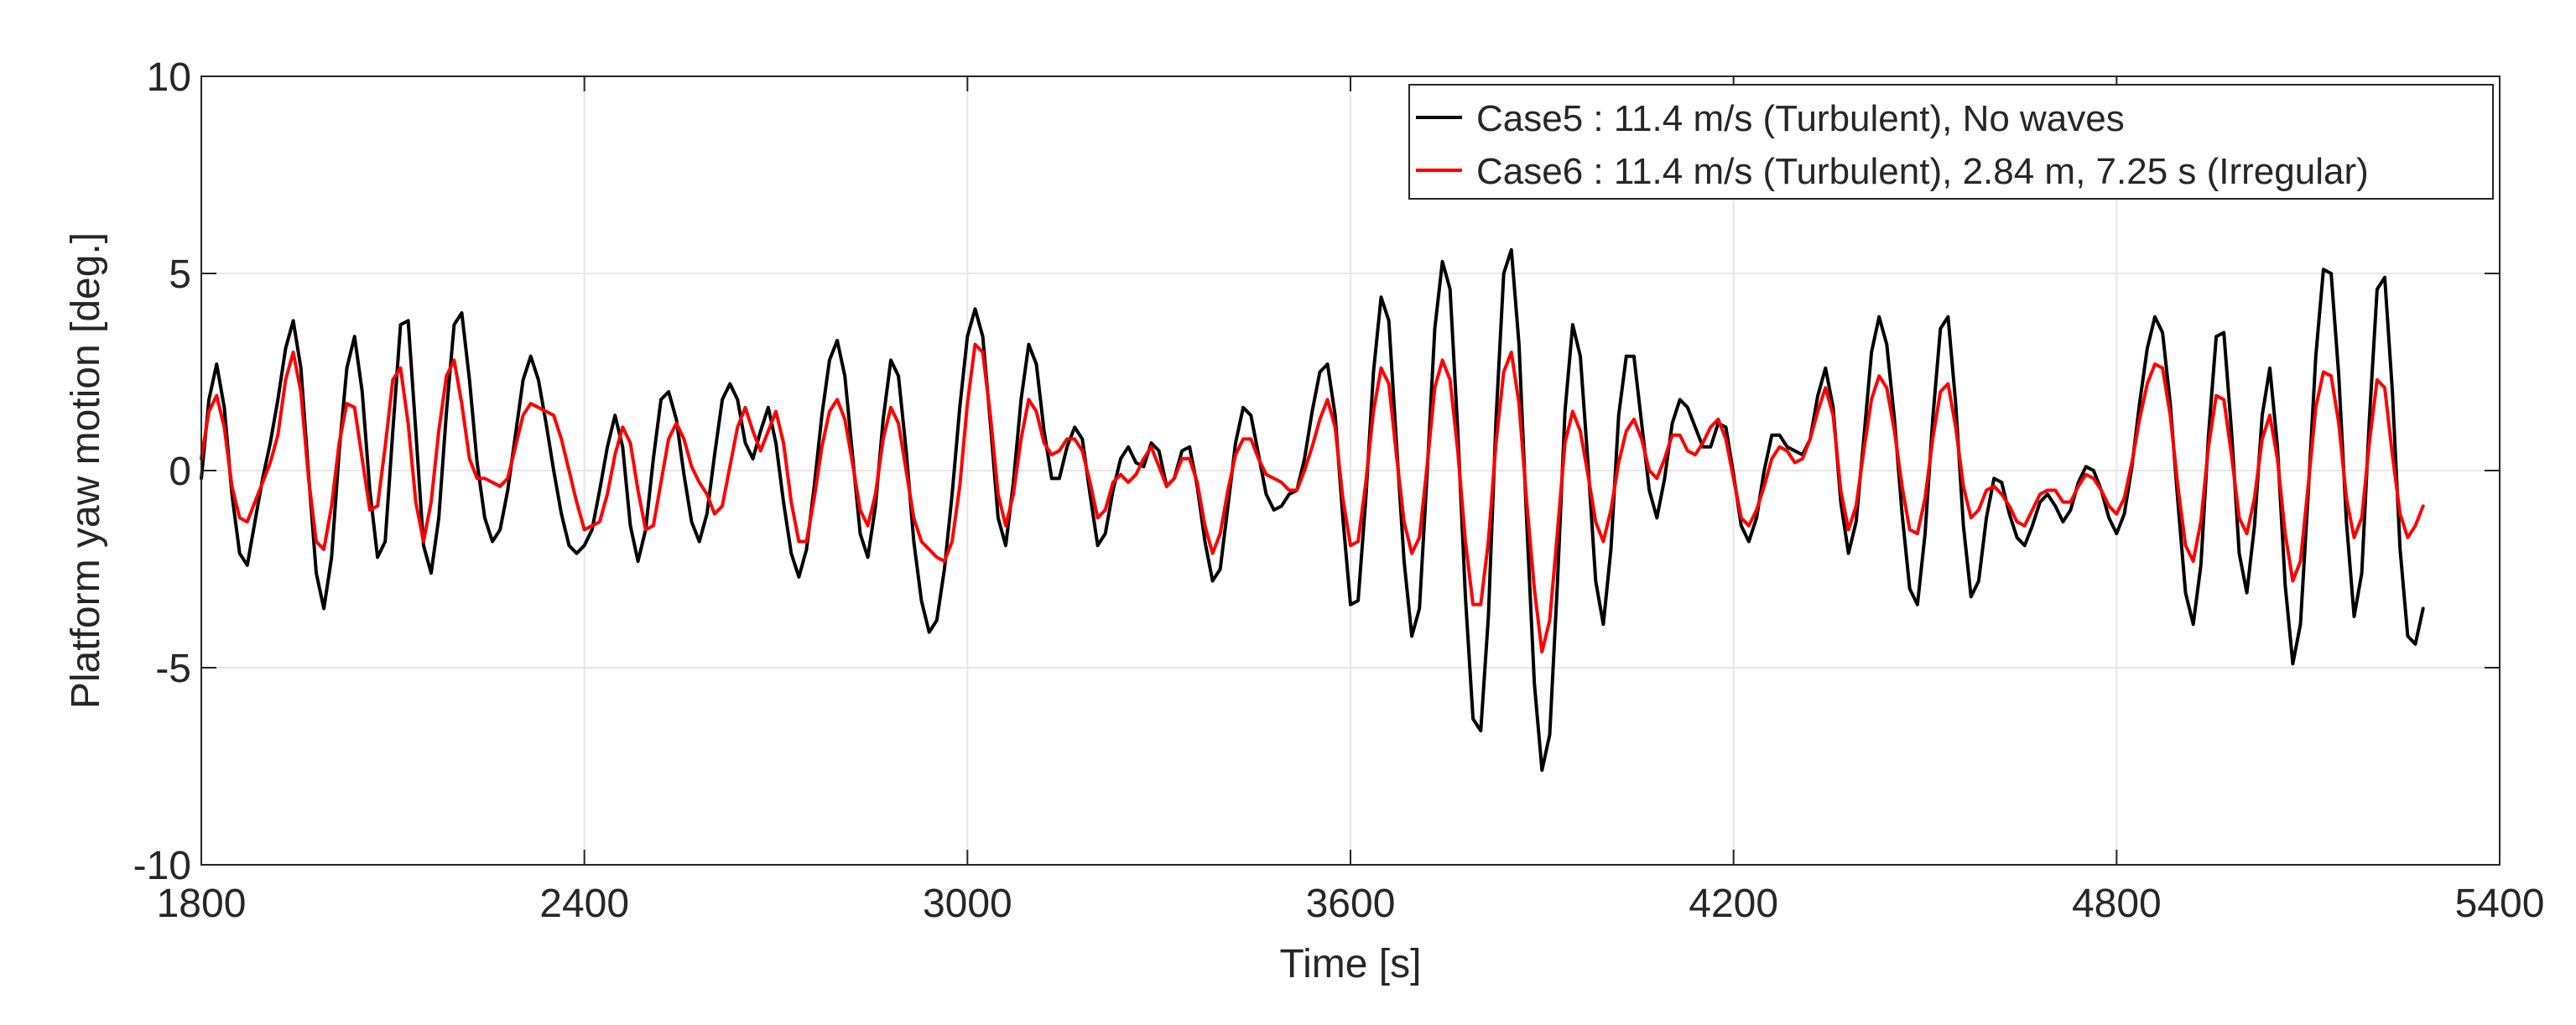  What do you see at coordinates (169, 77) in the screenshot?
I see `y-tick-label: 10` at bounding box center [169, 77].